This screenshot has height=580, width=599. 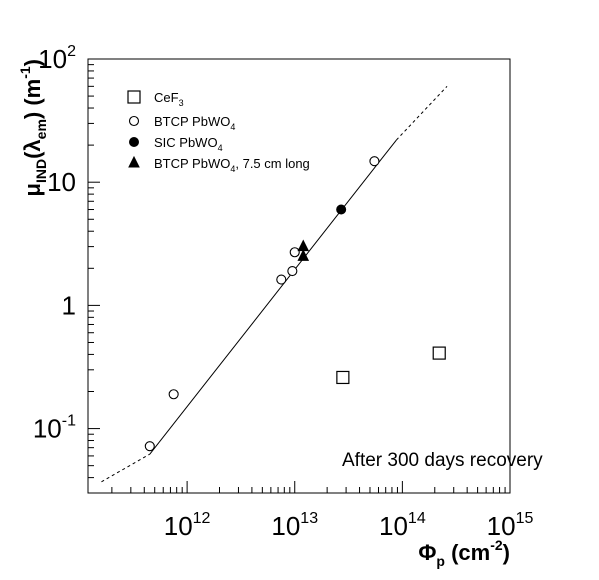 I want to click on legend-marker-open-square, so click(x=134, y=97).